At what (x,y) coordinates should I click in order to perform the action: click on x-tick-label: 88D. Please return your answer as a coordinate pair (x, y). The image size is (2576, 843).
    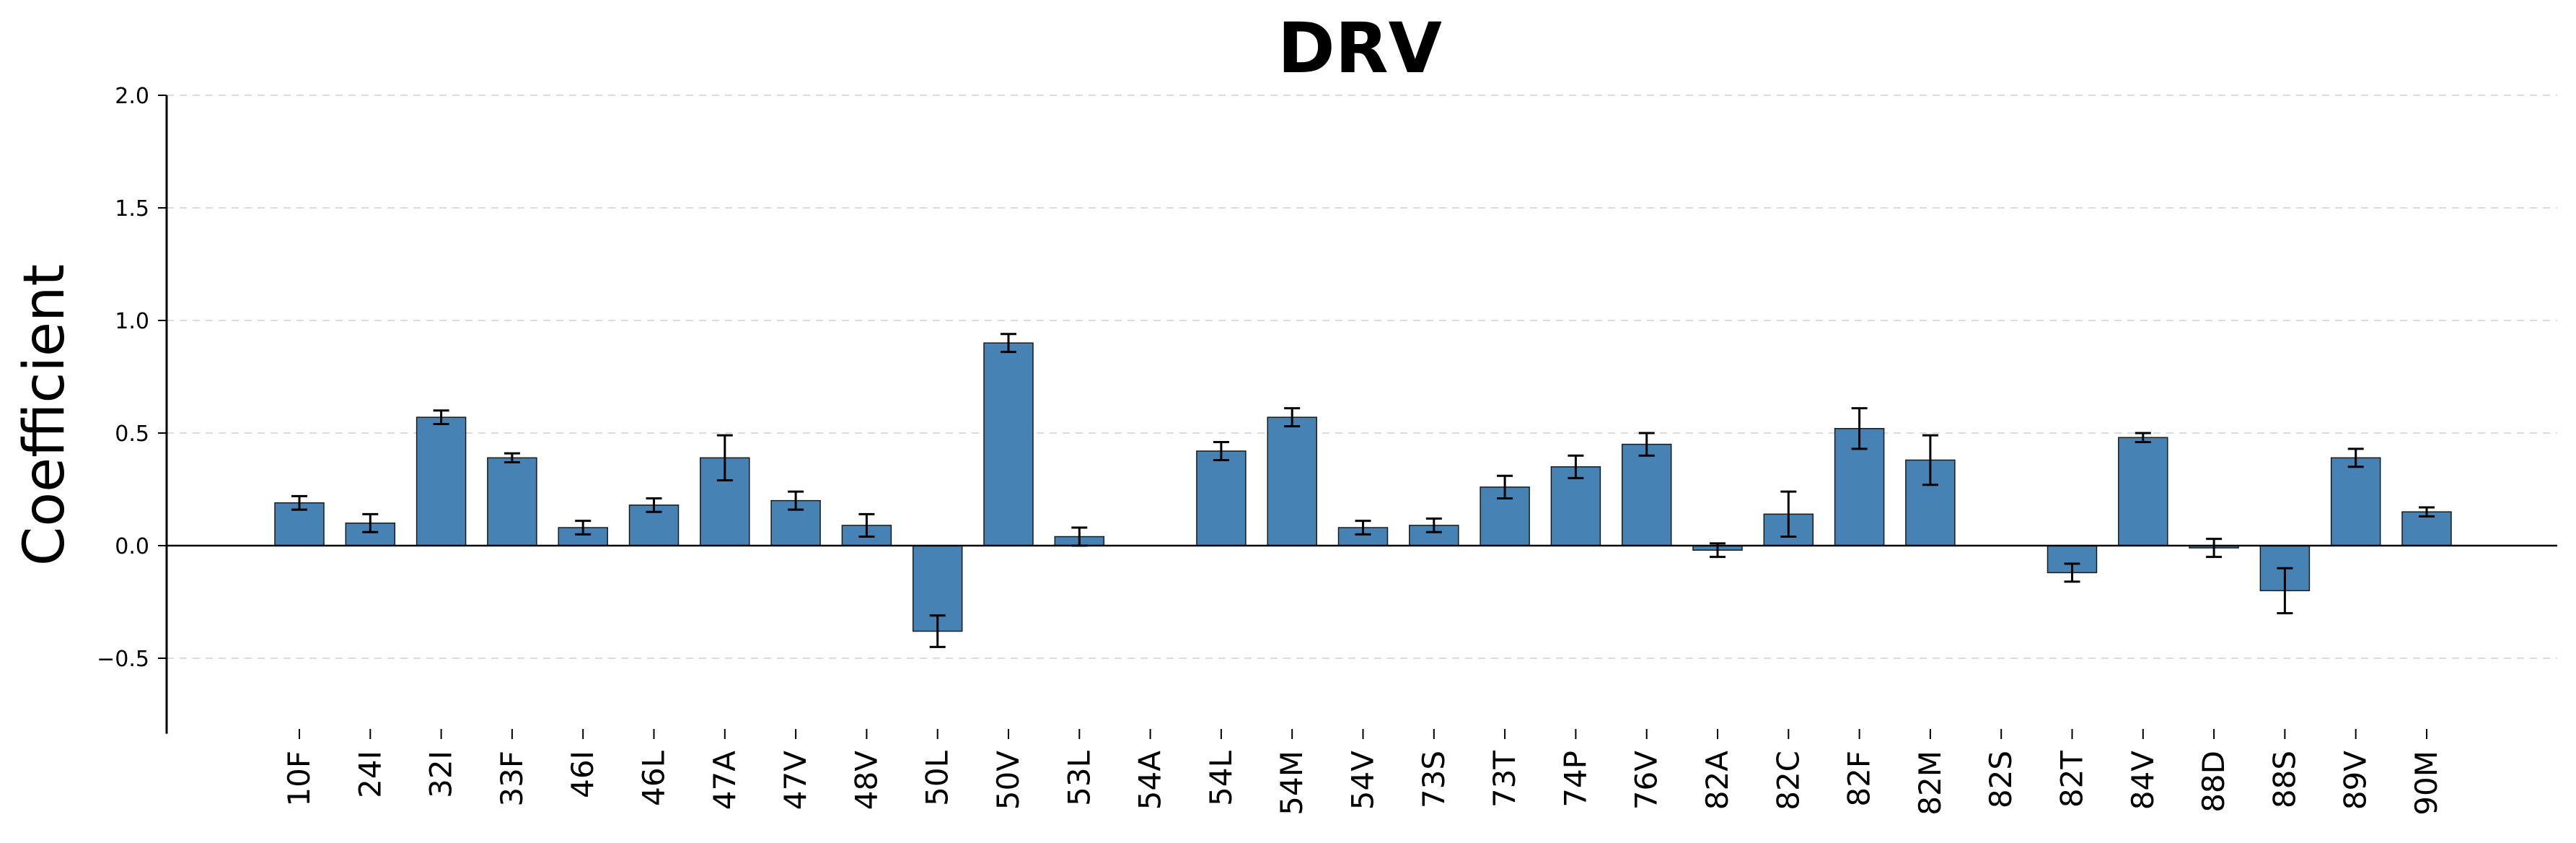
    Looking at the image, I should click on (2213, 782).